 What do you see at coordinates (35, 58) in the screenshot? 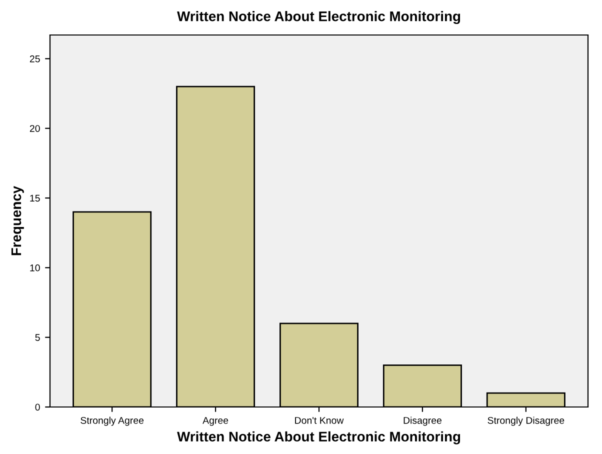
I see `y-tick-label: 25` at bounding box center [35, 58].